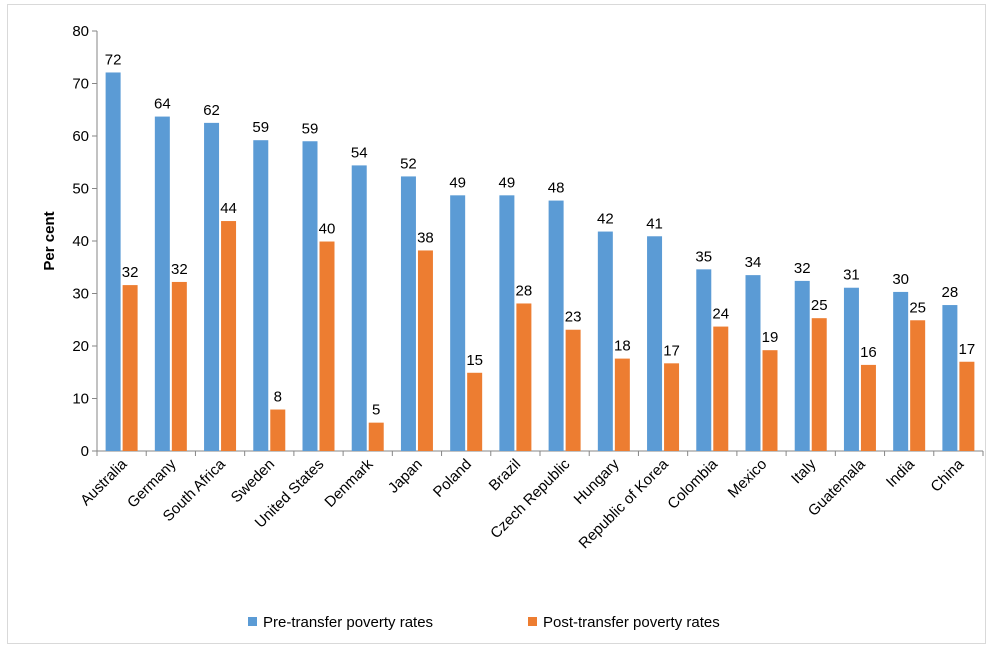  What do you see at coordinates (104, 482) in the screenshot?
I see `x-tick-label: Australia` at bounding box center [104, 482].